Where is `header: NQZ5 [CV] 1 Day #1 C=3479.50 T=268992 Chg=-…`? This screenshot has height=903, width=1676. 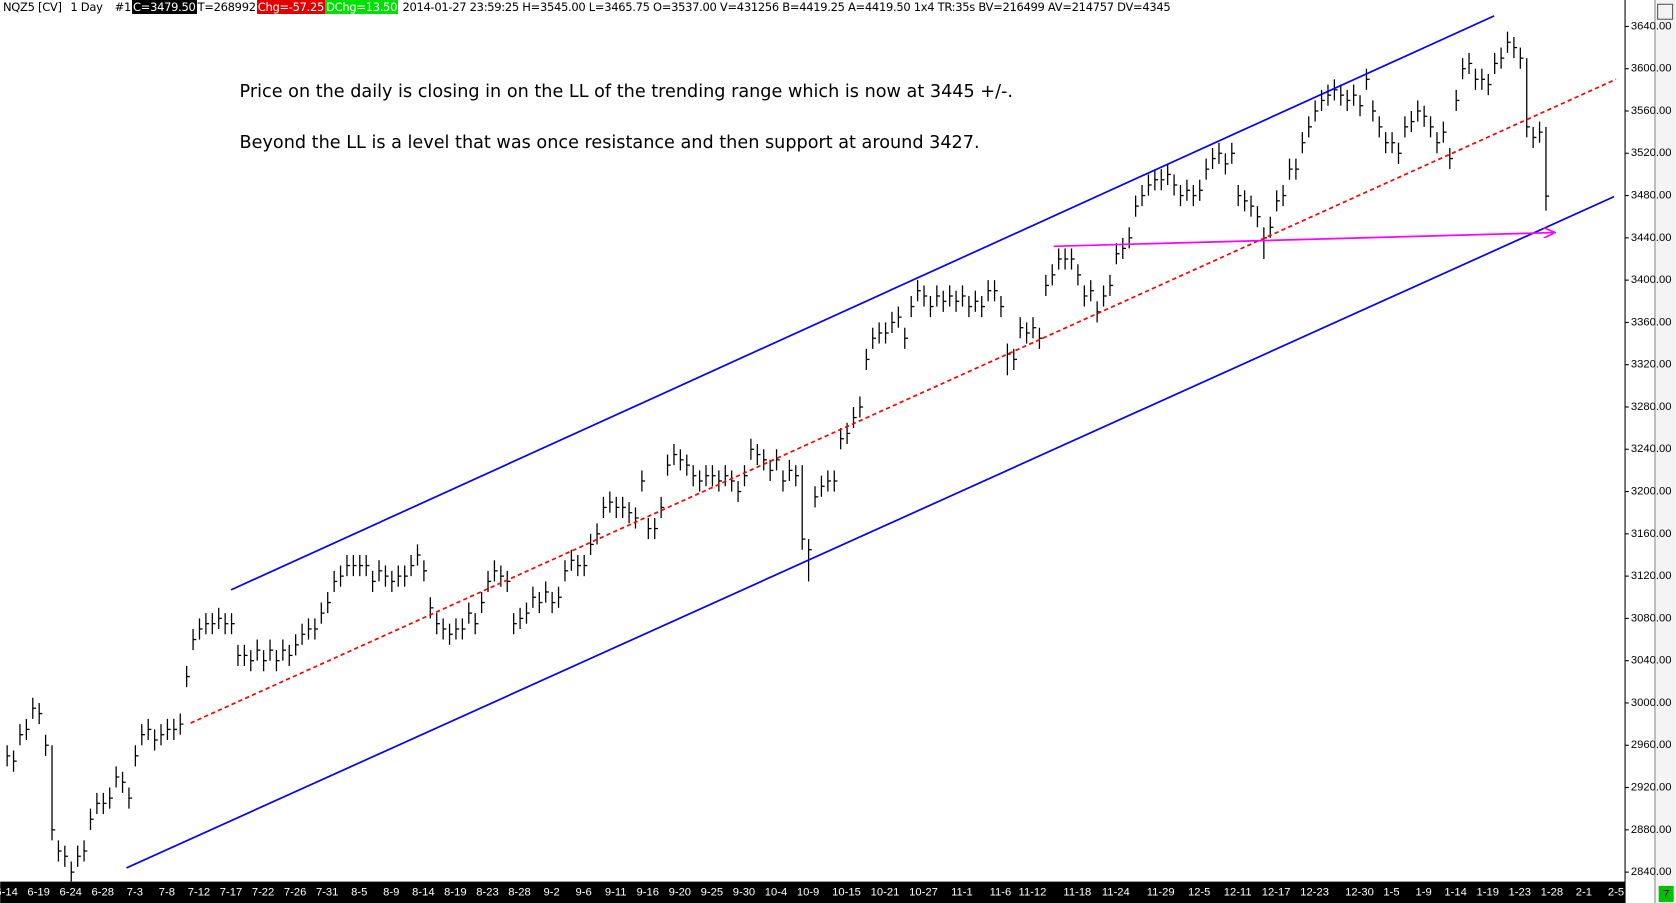 header: NQZ5 [CV] 1 Day #1 C=3479.50 T=268992 Chg=-… is located at coordinates (586, 7).